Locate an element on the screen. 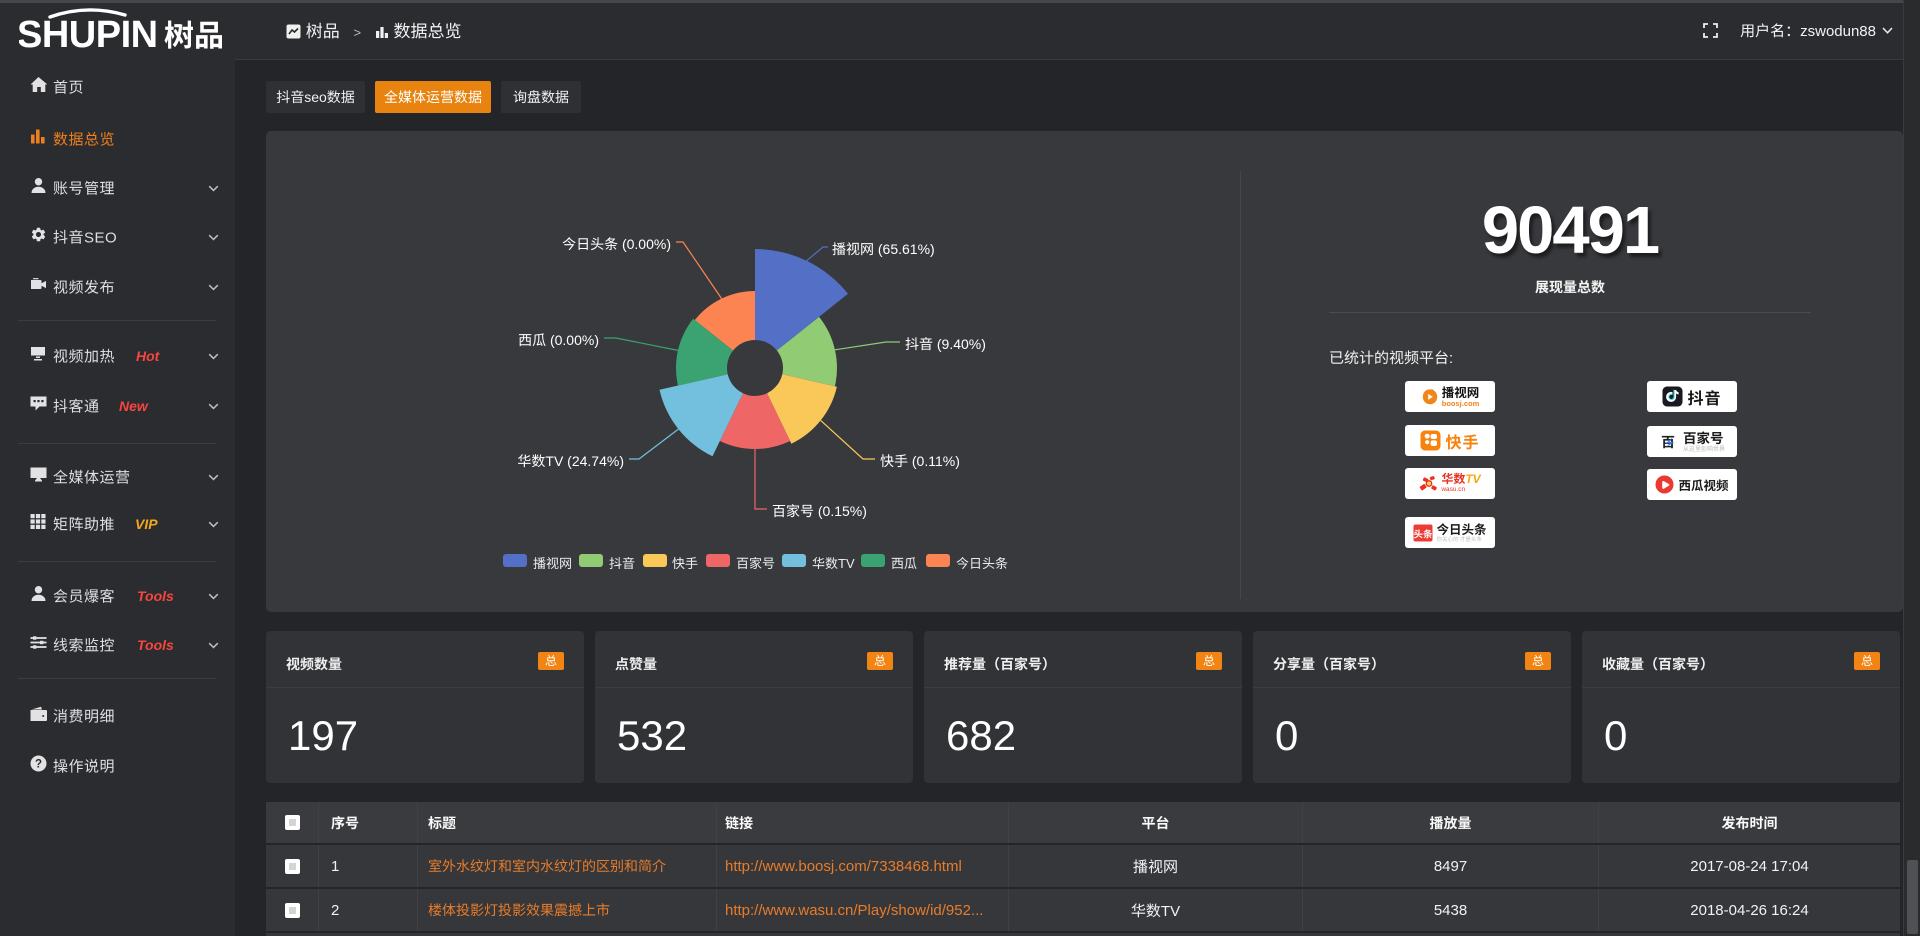 This screenshot has height=936, width=1920. svg-text: SHUPIN is located at coordinates (88, 33).